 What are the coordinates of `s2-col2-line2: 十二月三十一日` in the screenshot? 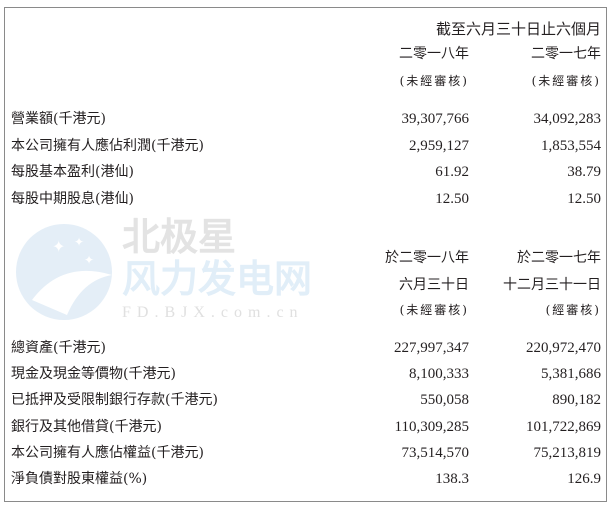 It's located at (552, 285).